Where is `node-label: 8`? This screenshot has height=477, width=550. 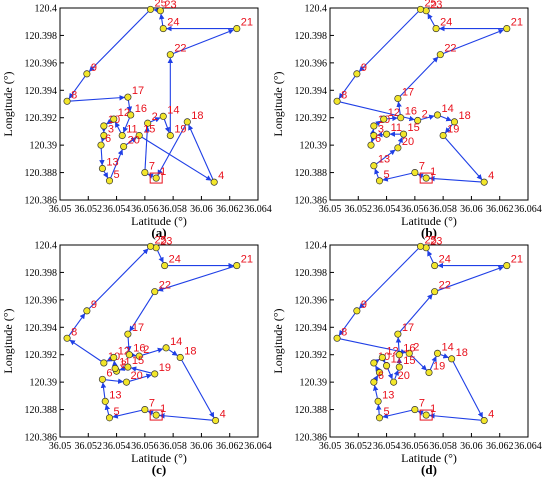
node-label: 8 is located at coordinates (344, 332).